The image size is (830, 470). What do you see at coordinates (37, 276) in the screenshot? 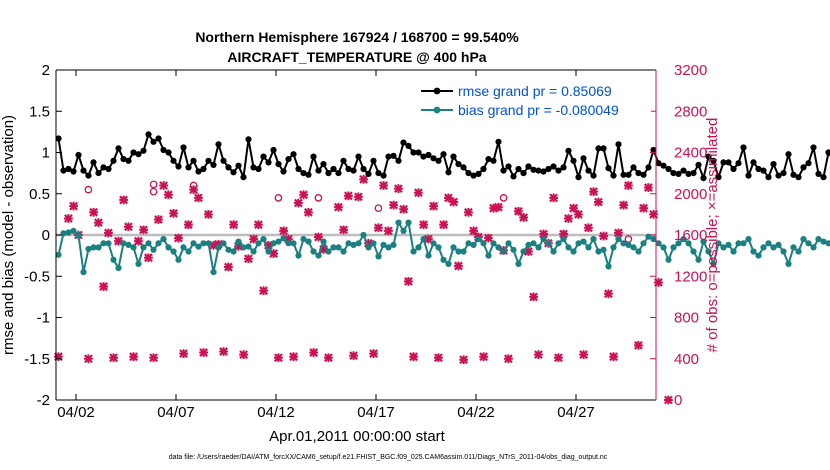
I see `y-left-tick-label: -0.5` at bounding box center [37, 276].